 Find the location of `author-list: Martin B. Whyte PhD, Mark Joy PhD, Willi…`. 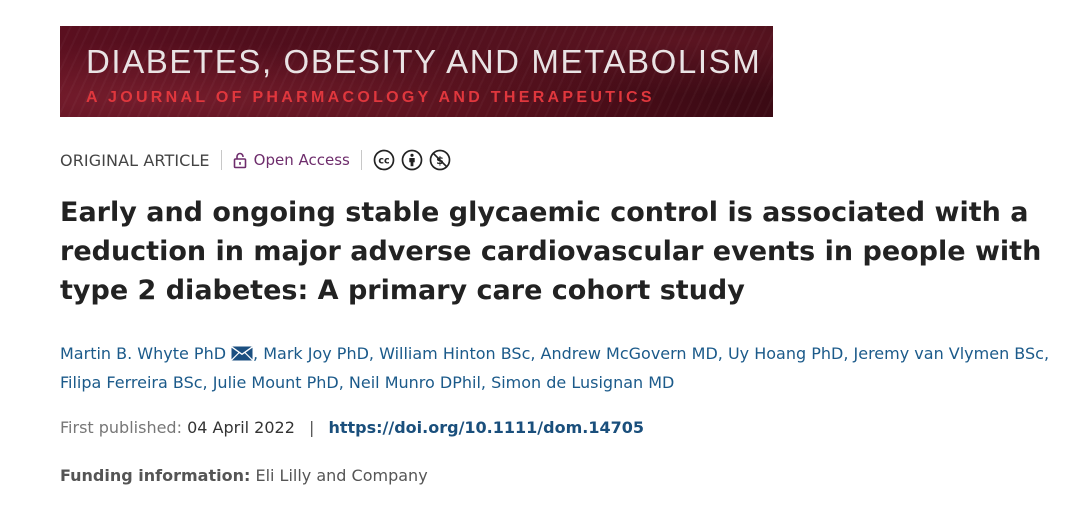

author-list: Martin B. Whyte PhD, Mark Joy PhD, Willi… is located at coordinates (560, 368).